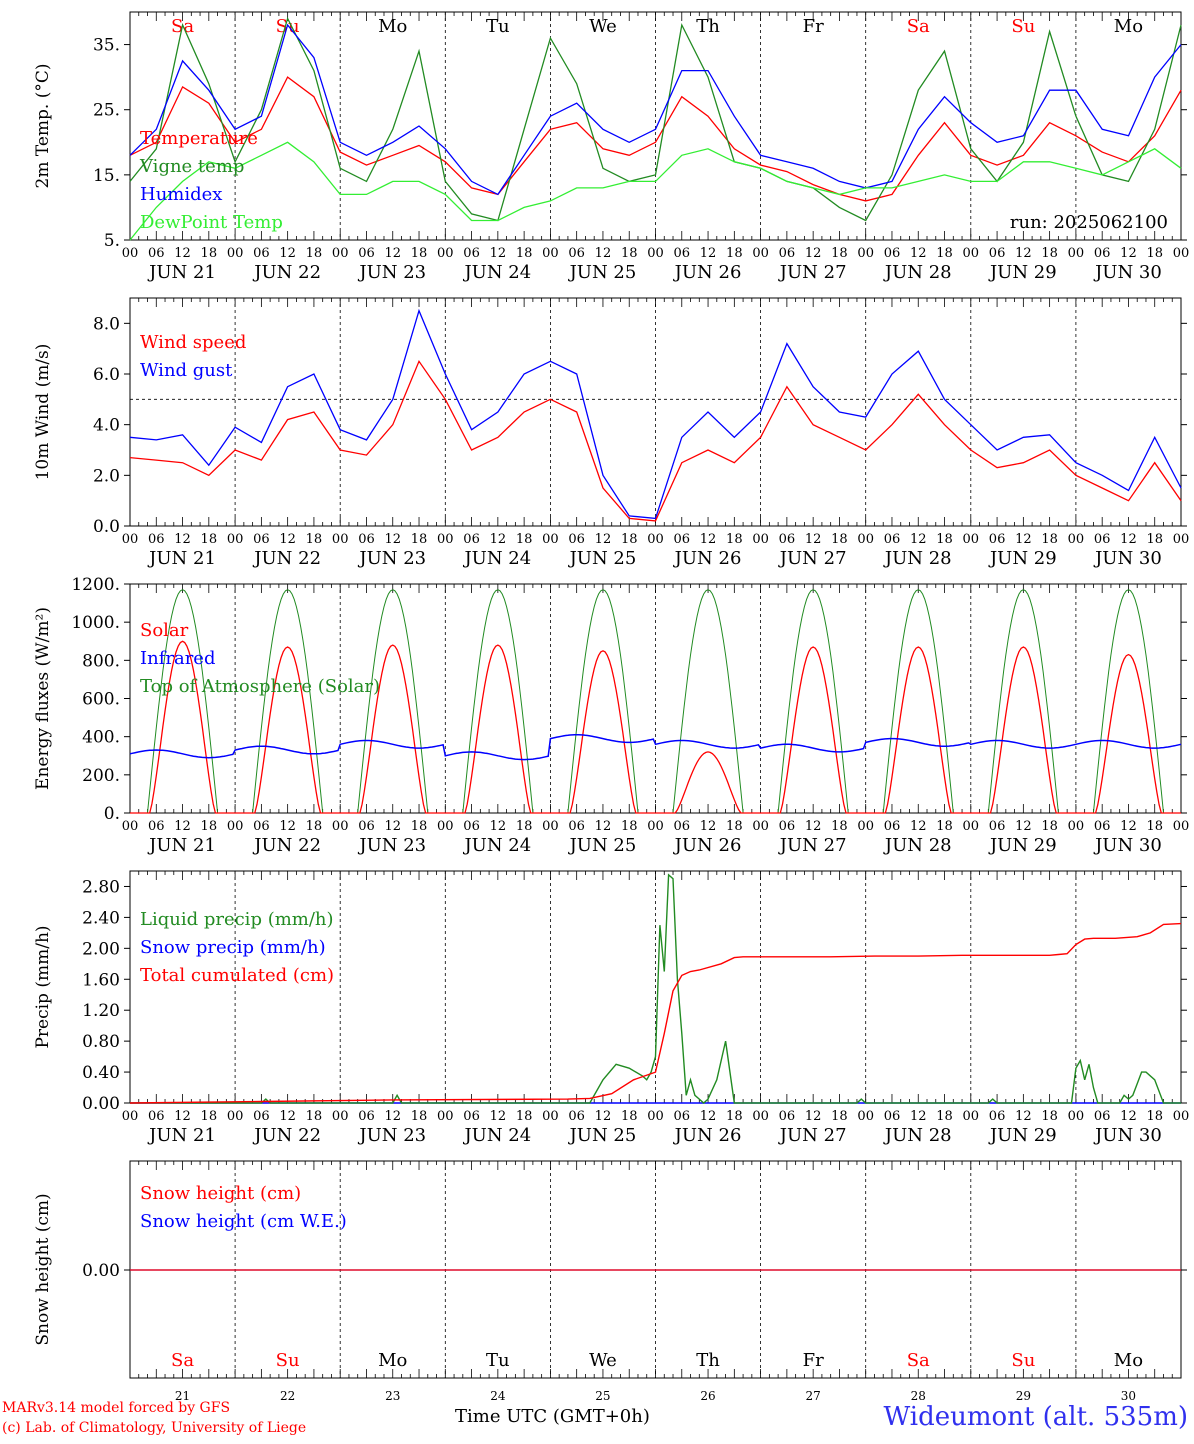 This screenshot has height=1444, width=1194. What do you see at coordinates (655, 747) in the screenshot?
I see `infrared-line` at bounding box center [655, 747].